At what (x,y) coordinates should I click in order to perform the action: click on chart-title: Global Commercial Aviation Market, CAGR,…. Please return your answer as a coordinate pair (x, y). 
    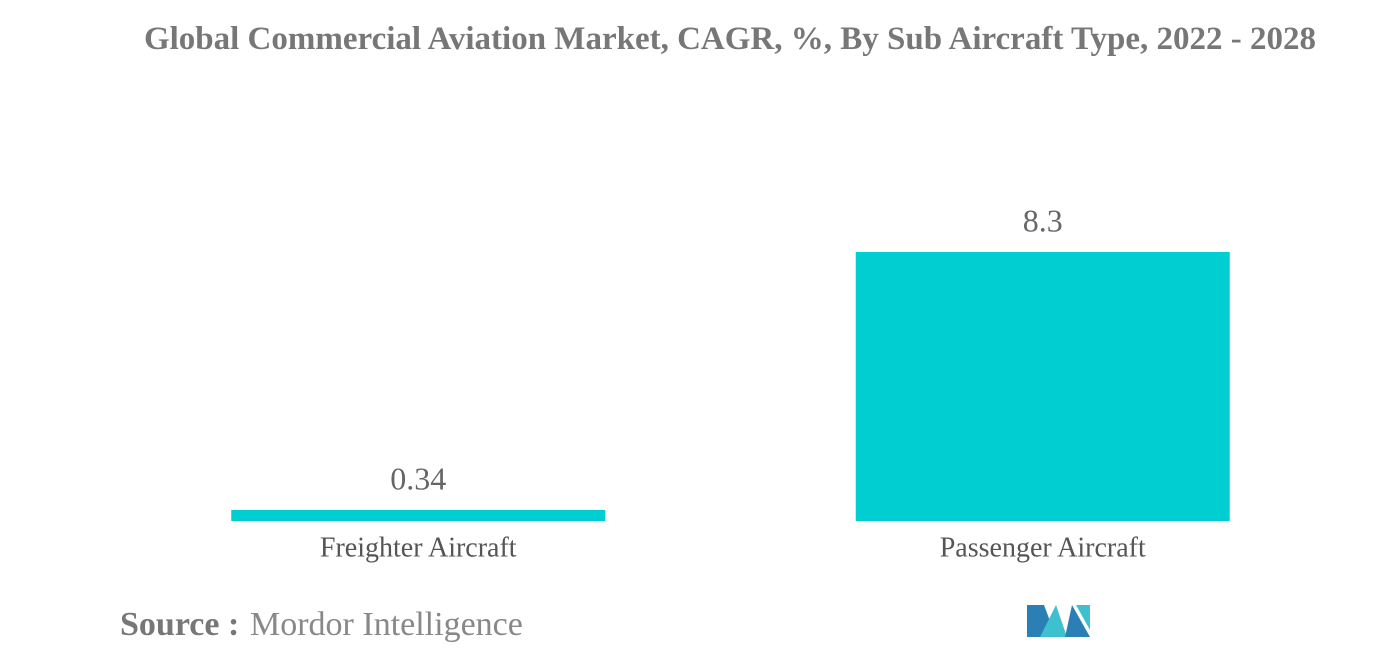
    Looking at the image, I should click on (730, 39).